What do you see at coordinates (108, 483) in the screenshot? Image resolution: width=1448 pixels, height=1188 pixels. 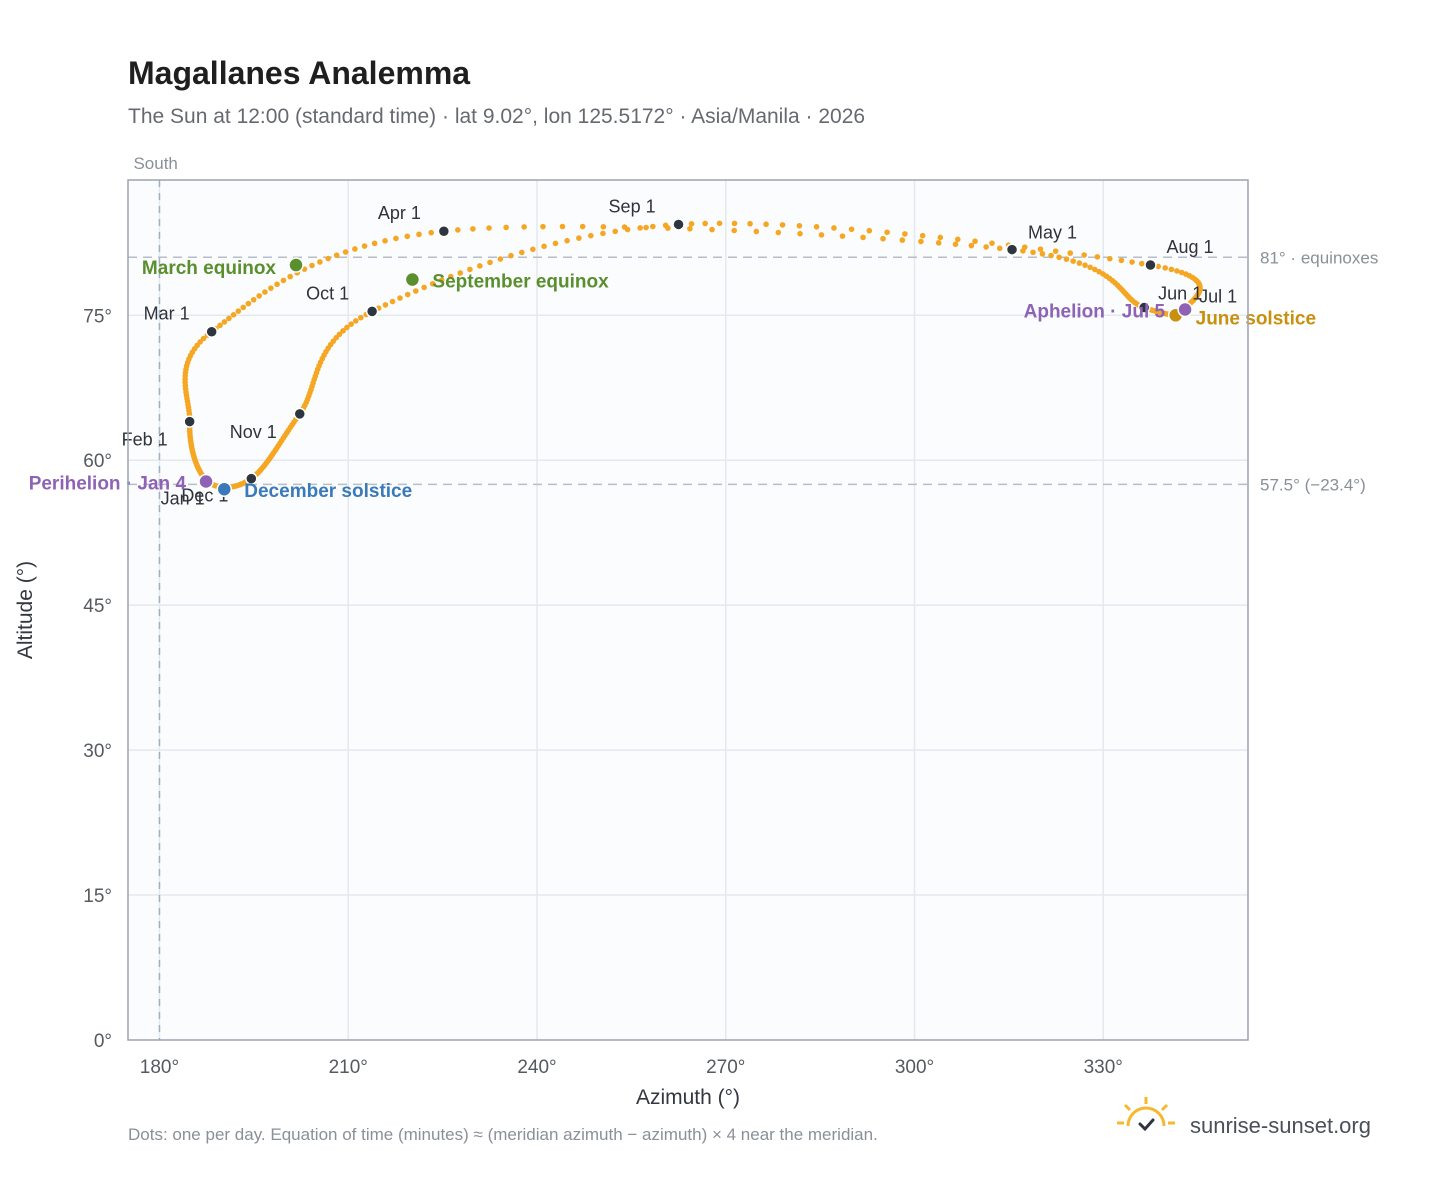 I see `event-label: Perihelion · Jan 4` at bounding box center [108, 483].